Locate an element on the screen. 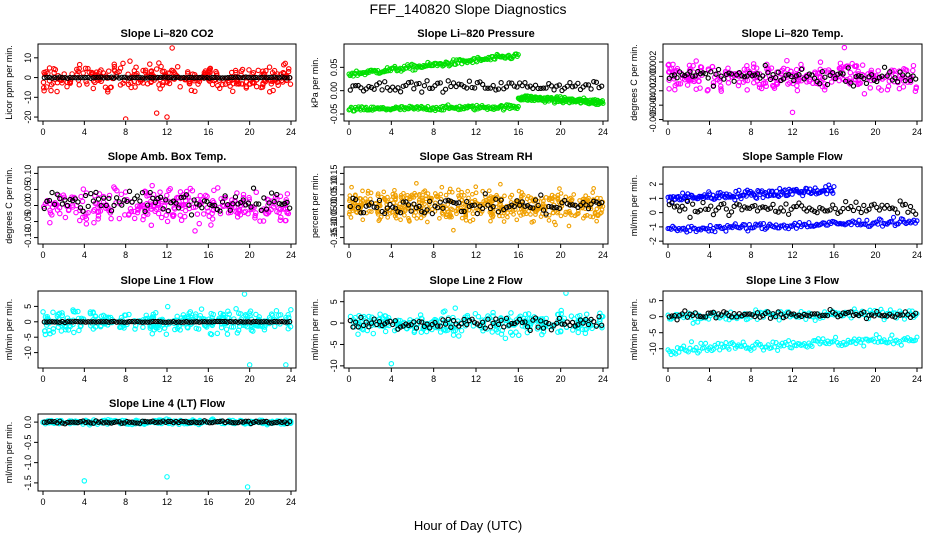  y-tick-label: 0.05 is located at coordinates (334, 195).